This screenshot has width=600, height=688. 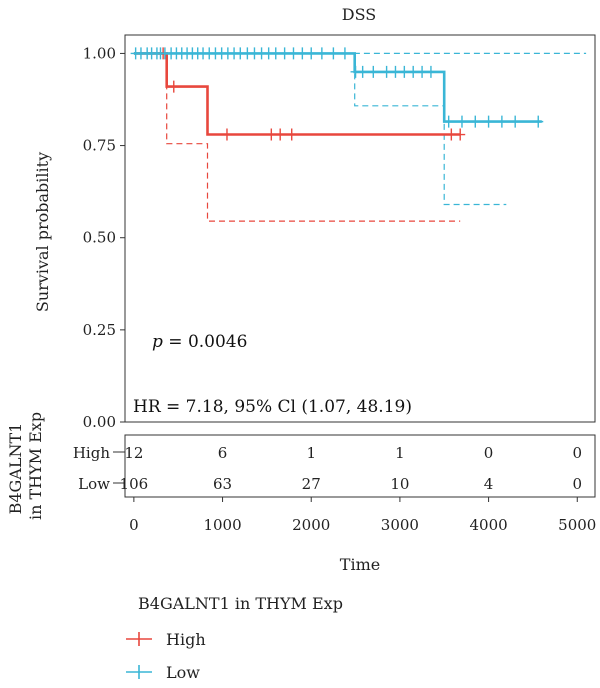 I want to click on p-value-text: = 0.0046, so click(x=205, y=342).